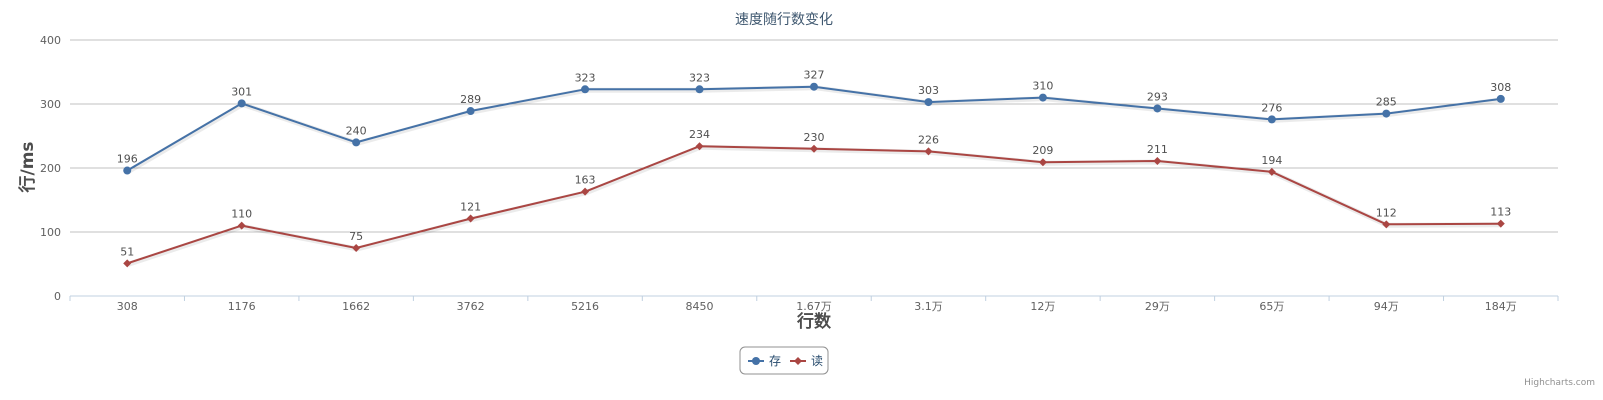 This screenshot has width=1603, height=400. Describe the element at coordinates (775, 361) in the screenshot. I see `legend-label: 存` at that location.